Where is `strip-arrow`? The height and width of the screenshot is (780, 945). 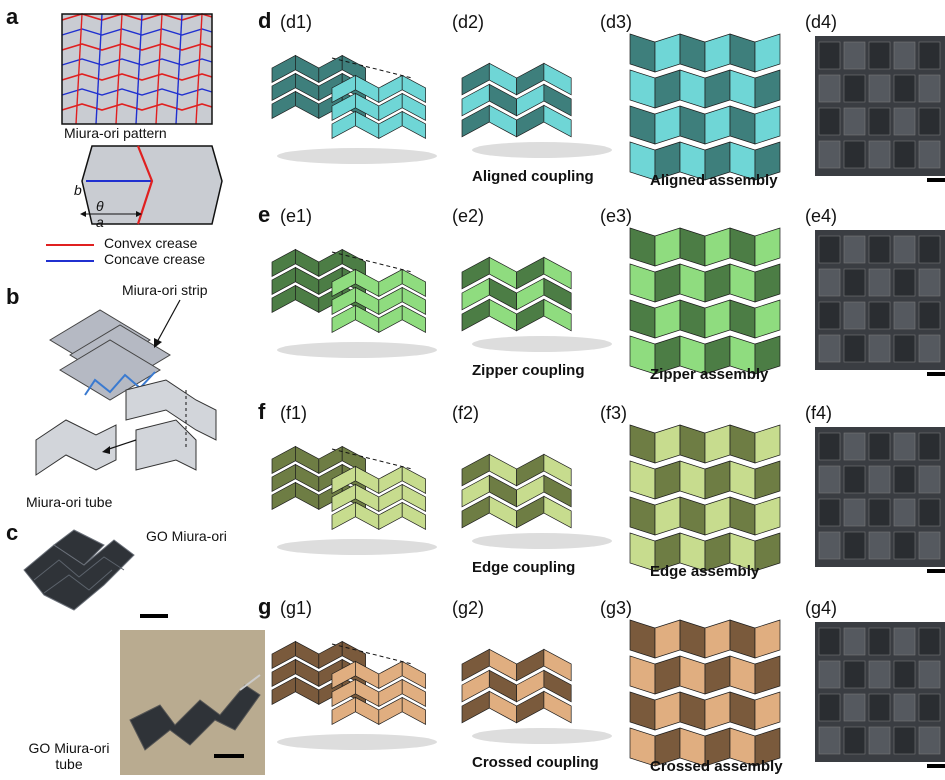
strip-arrow is located at coordinates (167, 323).